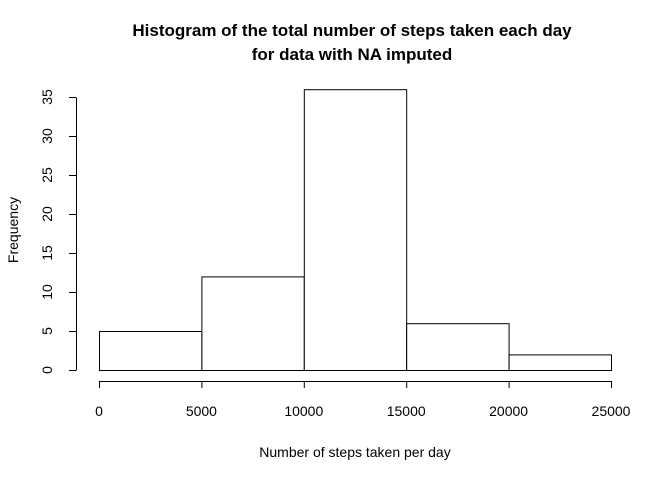 This screenshot has height=480, width=672. Describe the element at coordinates (47, 136) in the screenshot. I see `y-tick-label-6: 30` at that location.